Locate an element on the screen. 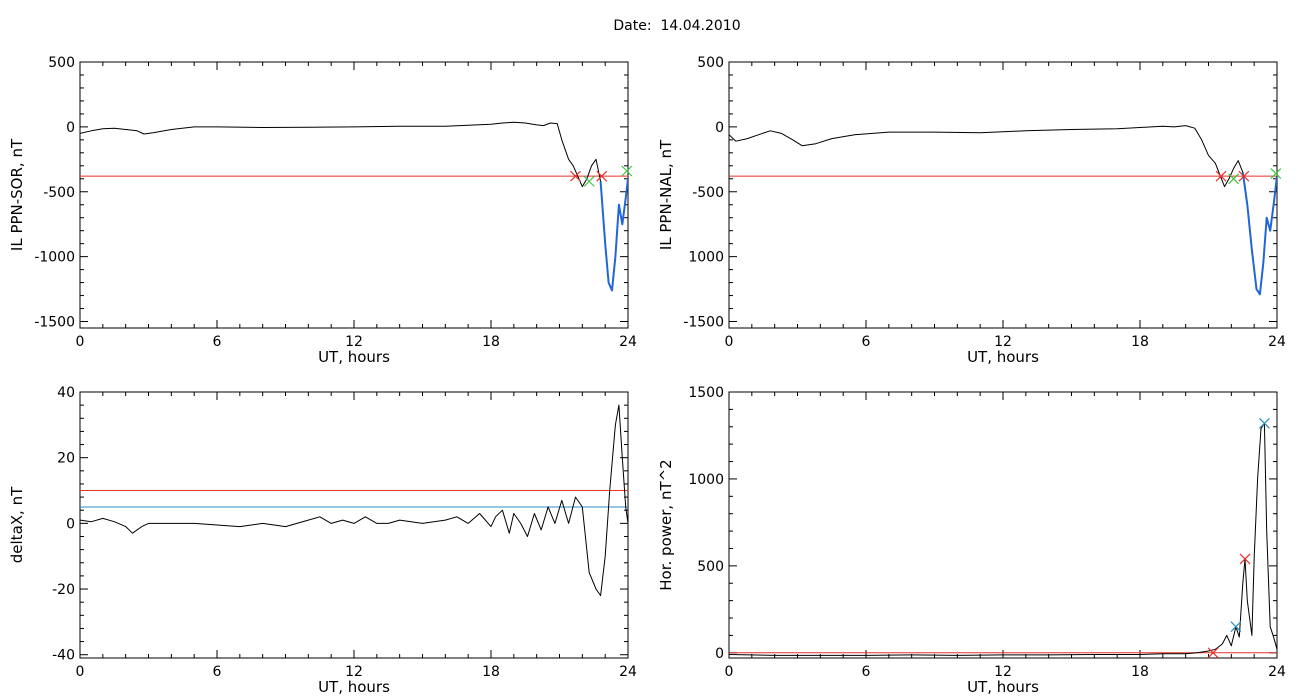 The image size is (1300, 700). y-axis-label: IL PPN-SOR, nT is located at coordinates (17, 194).